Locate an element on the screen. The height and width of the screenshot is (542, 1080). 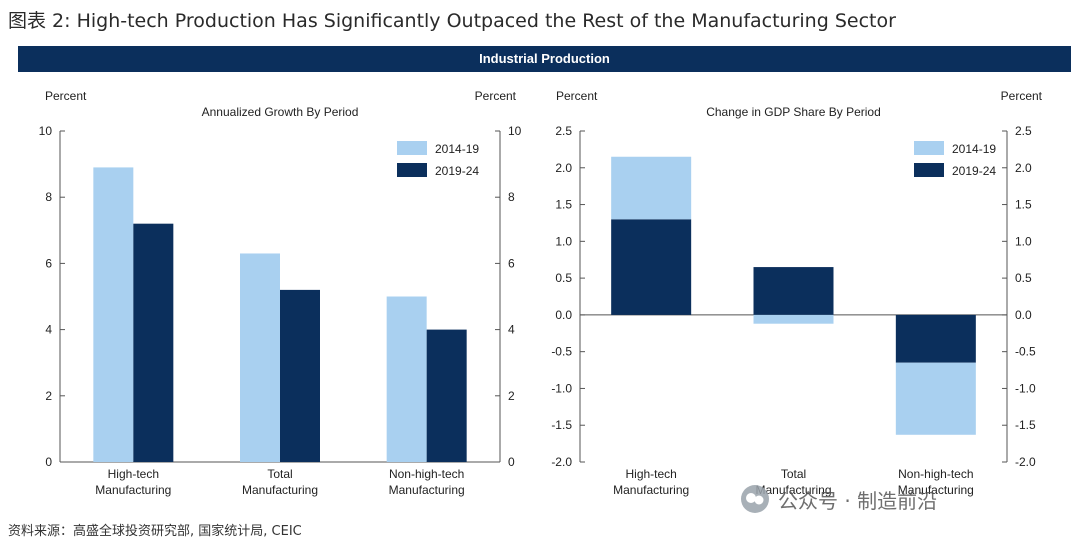
watermark-text: 公众号 · 制造前沿 is located at coordinates (858, 500).